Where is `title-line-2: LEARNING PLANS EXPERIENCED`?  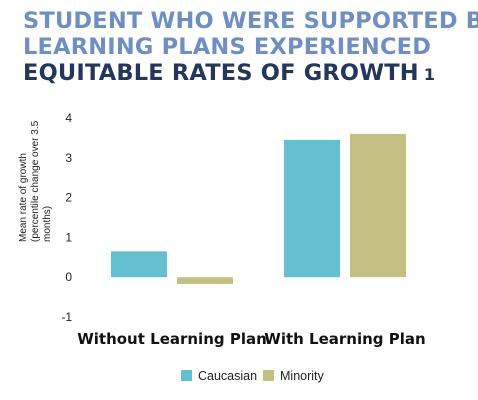
title-line-2: LEARNING PLANS EXPERIENCED is located at coordinates (227, 47).